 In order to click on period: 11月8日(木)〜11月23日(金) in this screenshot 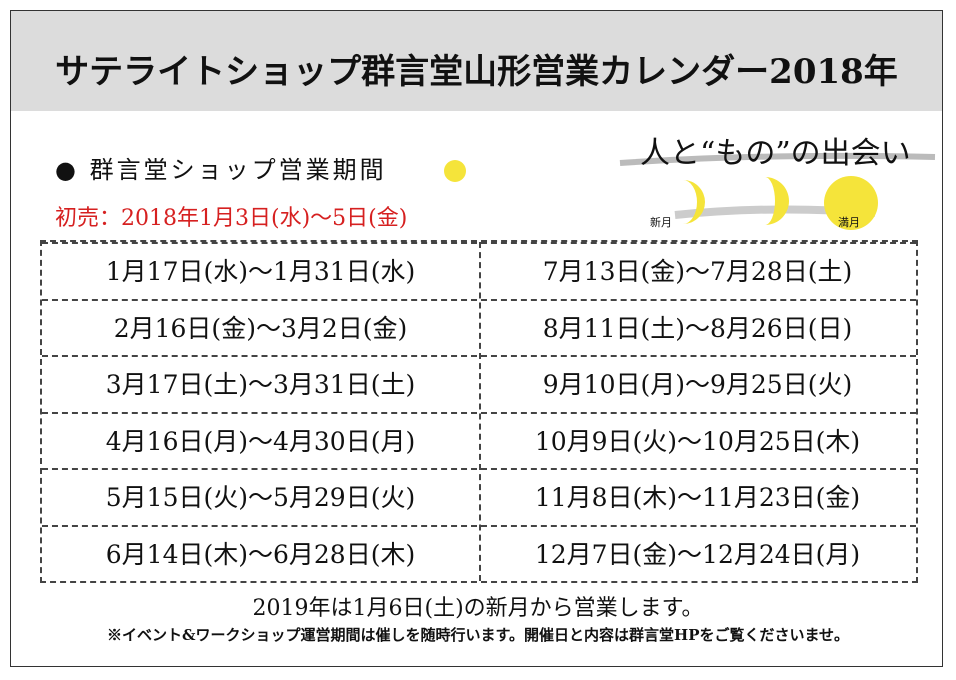, I will do `click(697, 497)`.